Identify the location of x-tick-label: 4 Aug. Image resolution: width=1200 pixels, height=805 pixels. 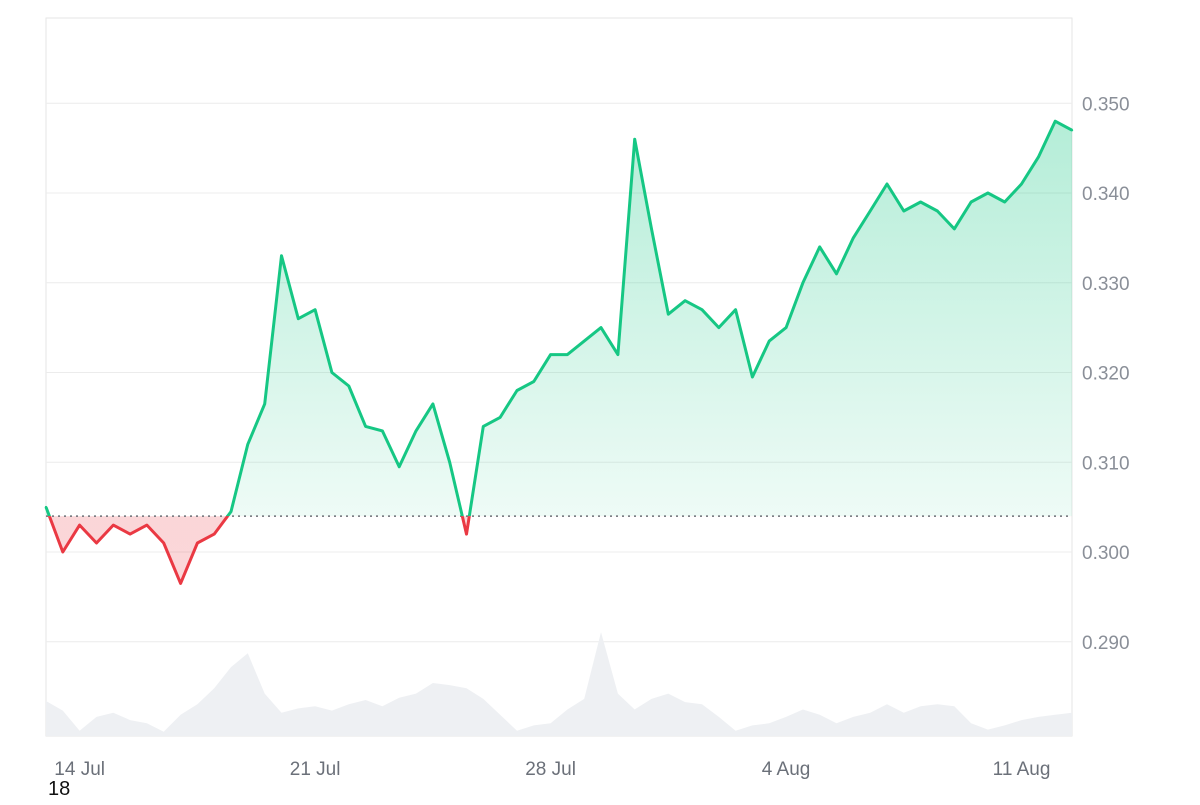
(786, 769).